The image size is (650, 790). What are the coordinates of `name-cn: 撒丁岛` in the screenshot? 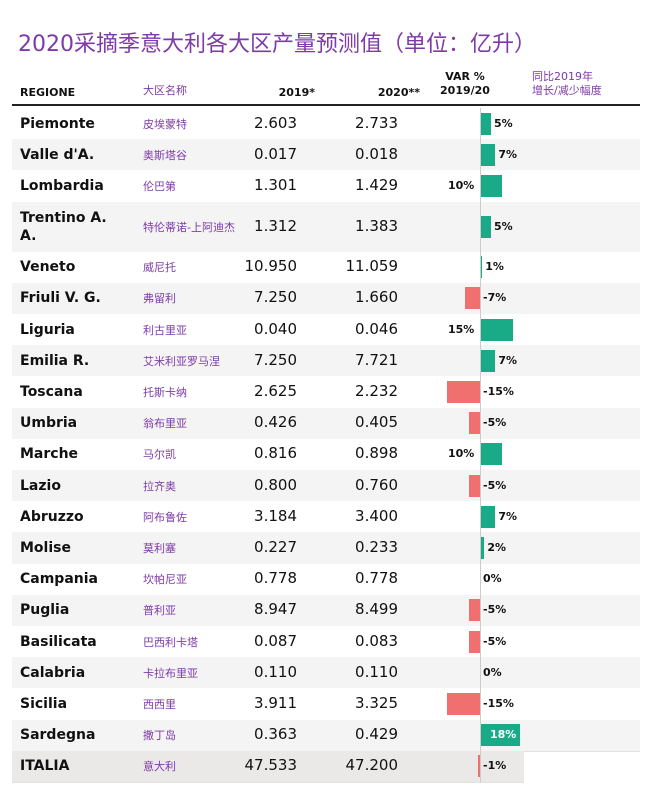 It's located at (159, 736).